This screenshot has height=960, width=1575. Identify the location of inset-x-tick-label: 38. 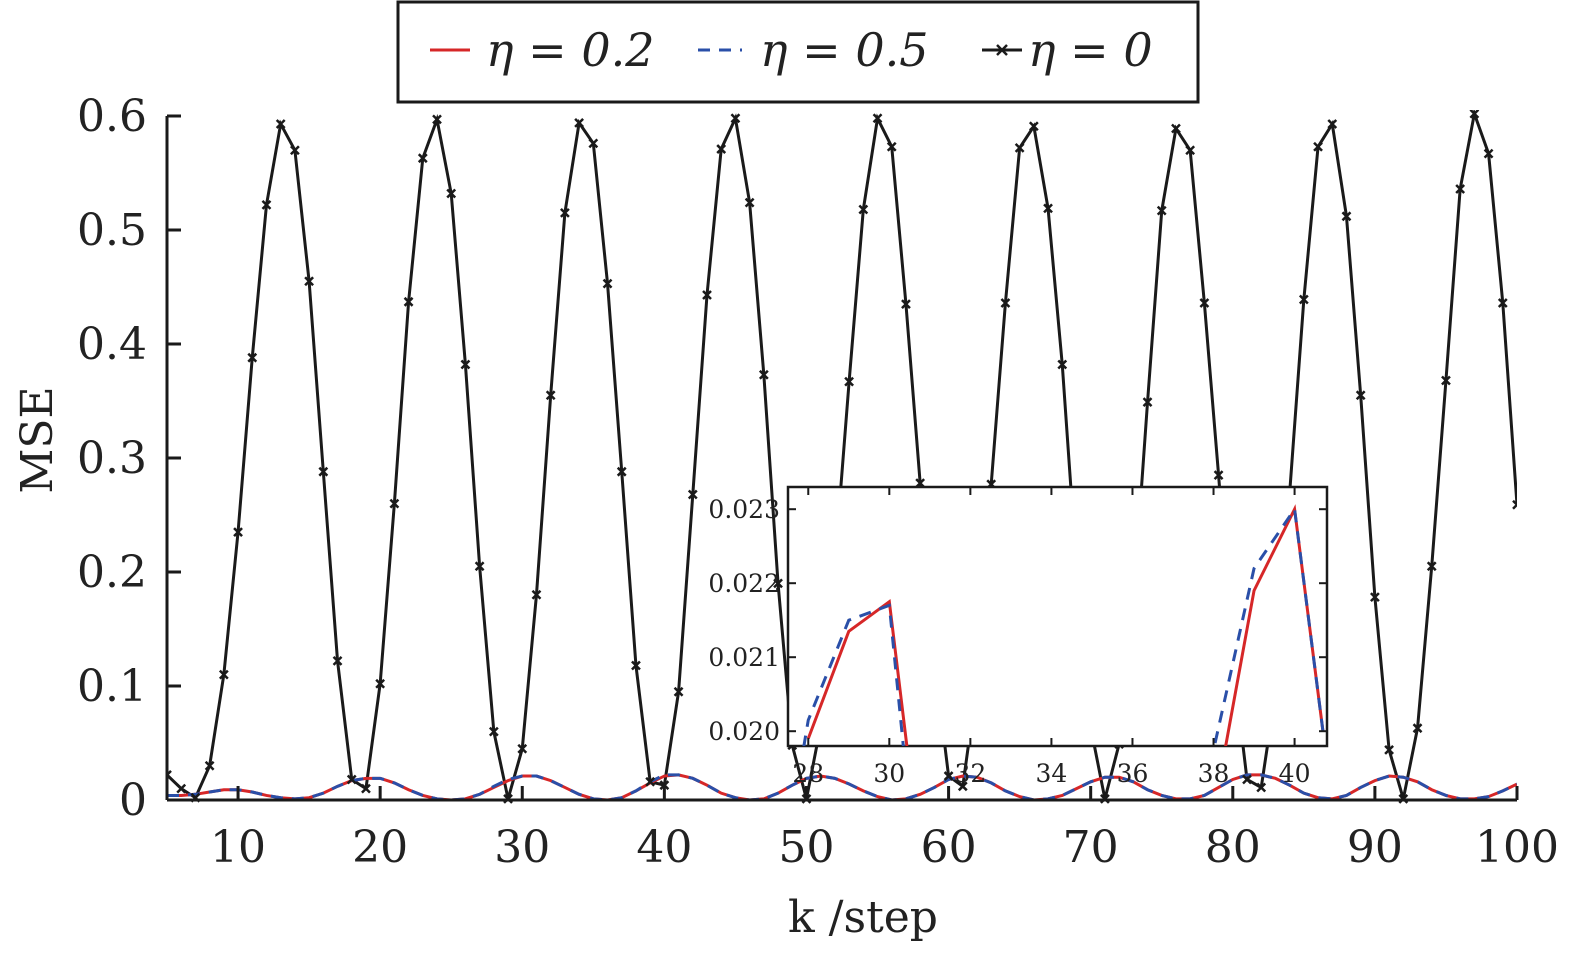
(1214, 773).